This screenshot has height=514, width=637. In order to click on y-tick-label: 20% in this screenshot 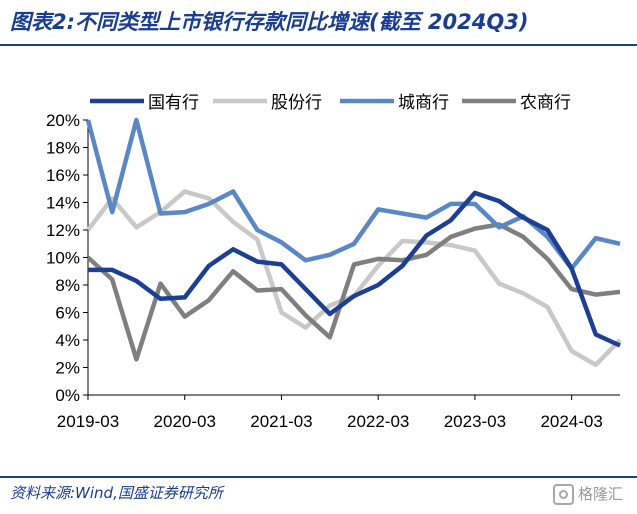, I will do `click(63, 120)`.